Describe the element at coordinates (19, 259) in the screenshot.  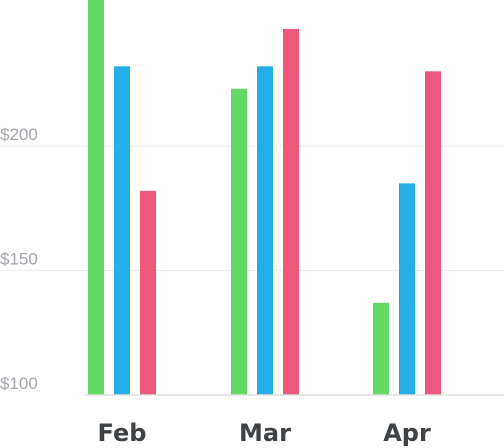
I see `y-tick-label: $150` at that location.